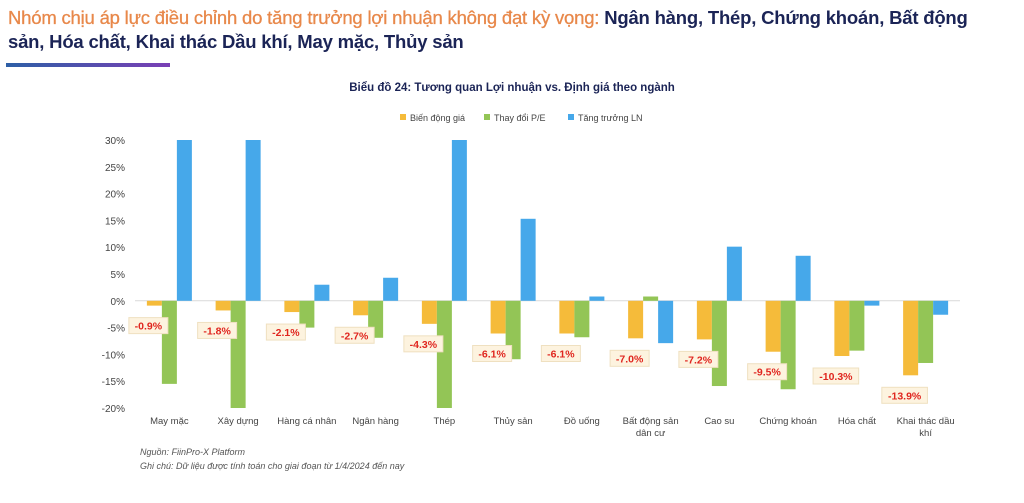  What do you see at coordinates (113, 355) in the screenshot?
I see `y-tick-label: -10%` at bounding box center [113, 355].